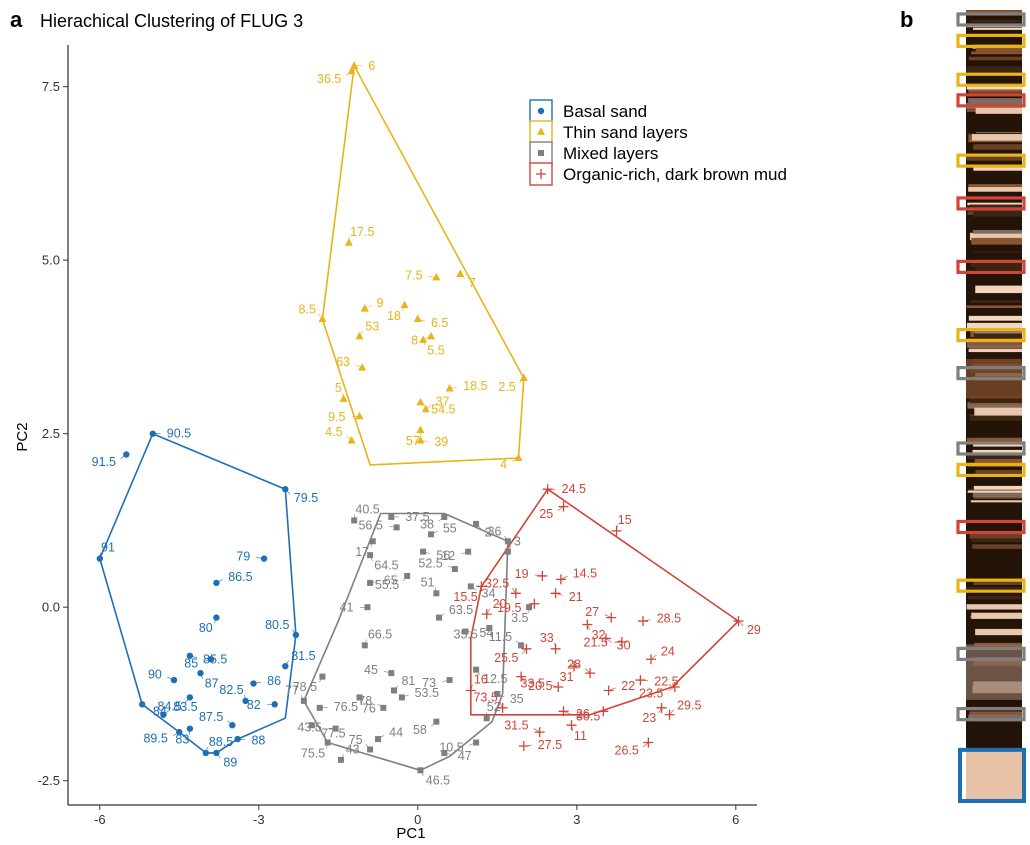 This screenshot has height=845, width=1030. What do you see at coordinates (170, 706) in the screenshot?
I see `point-label: 84.5` at bounding box center [170, 706].